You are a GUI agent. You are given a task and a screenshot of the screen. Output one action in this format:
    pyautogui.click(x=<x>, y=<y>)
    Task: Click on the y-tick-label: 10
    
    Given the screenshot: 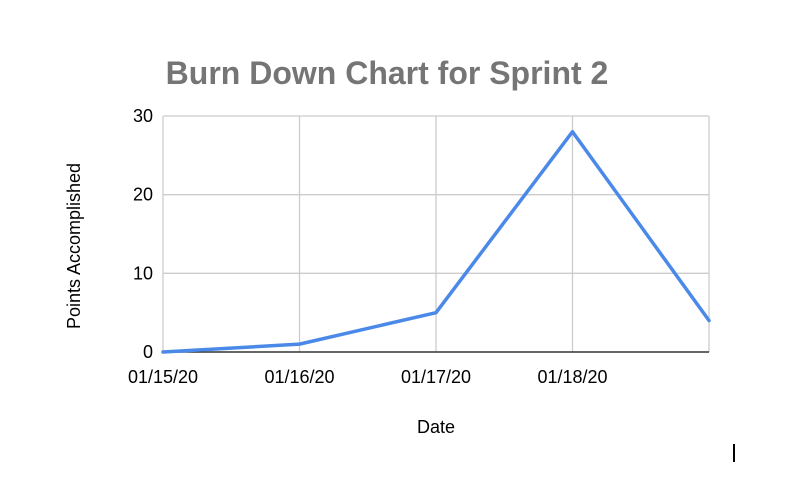 What is the action you would take?
    pyautogui.click(x=143, y=273)
    